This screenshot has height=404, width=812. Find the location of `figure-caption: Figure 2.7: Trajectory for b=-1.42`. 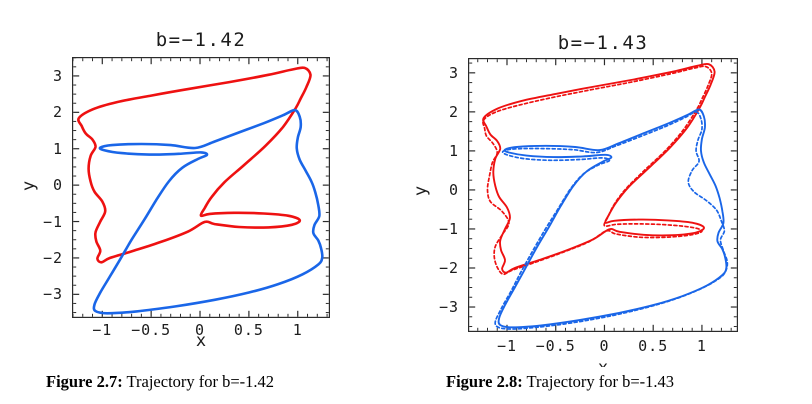

figure-caption: Figure 2.7: Trajectory for b=-1.42 is located at coordinates (160, 382).